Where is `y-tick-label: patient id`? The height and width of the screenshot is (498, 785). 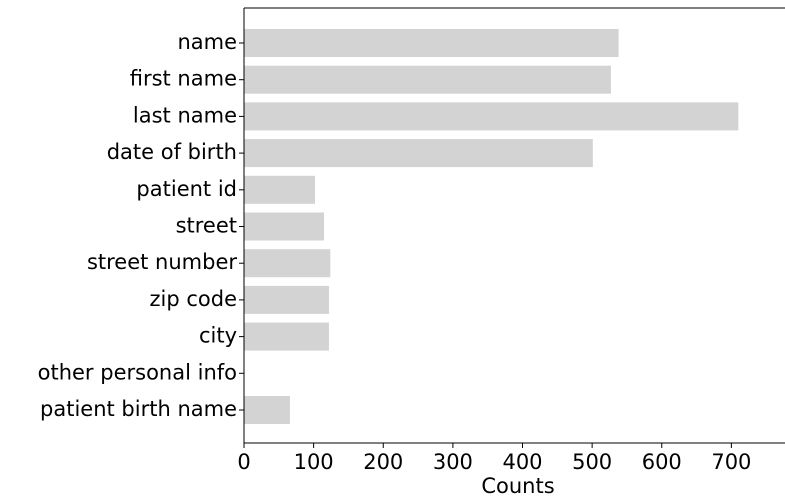
y-tick-label: patient id is located at coordinates (186, 189).